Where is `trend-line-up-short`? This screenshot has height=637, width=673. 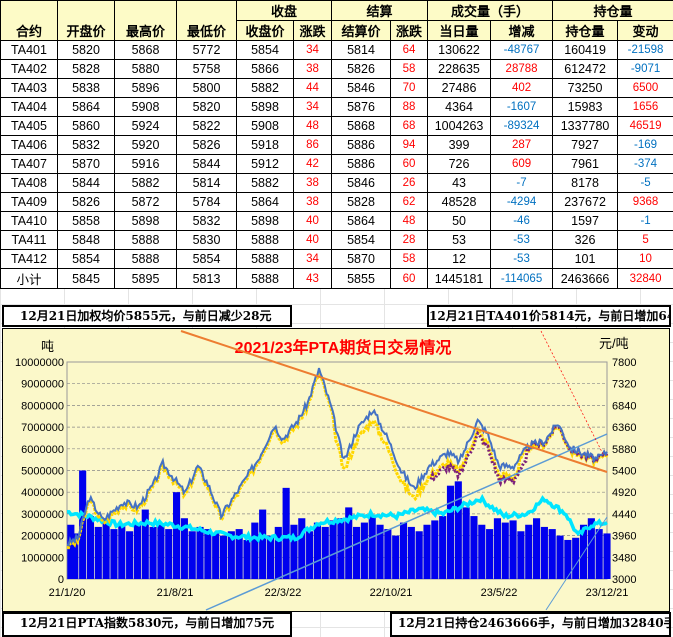 trend-line-up-short is located at coordinates (576, 563).